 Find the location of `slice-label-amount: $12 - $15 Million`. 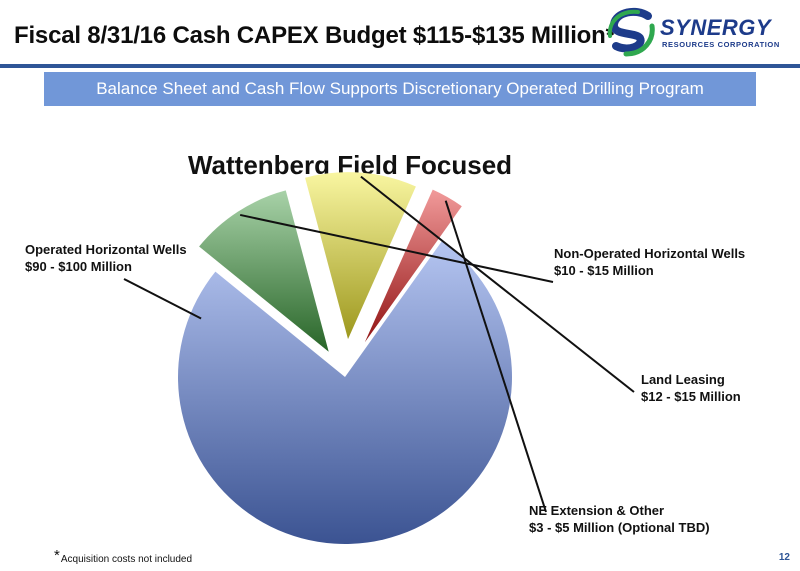

slice-label-amount: $12 - $15 Million is located at coordinates (691, 396).